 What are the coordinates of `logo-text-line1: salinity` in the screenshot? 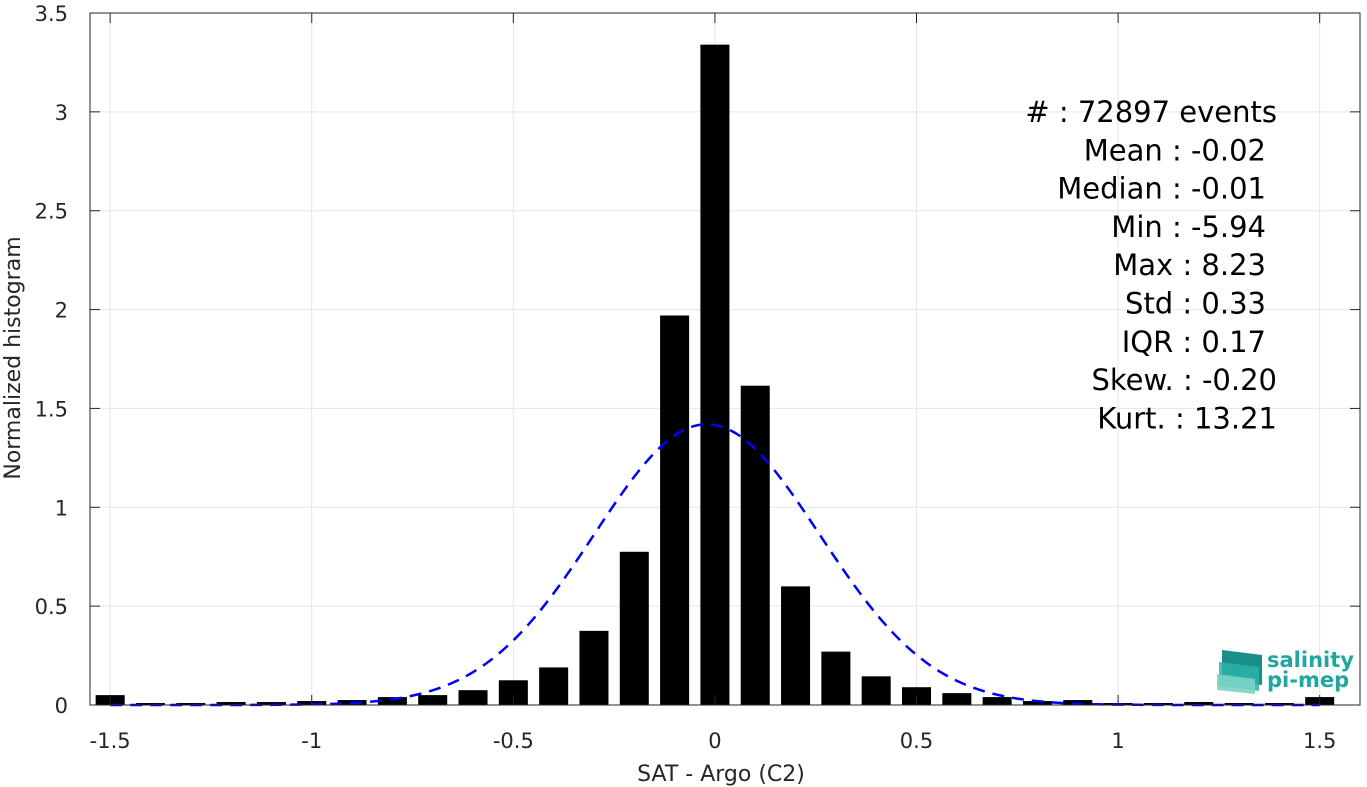 It's located at (1310, 660).